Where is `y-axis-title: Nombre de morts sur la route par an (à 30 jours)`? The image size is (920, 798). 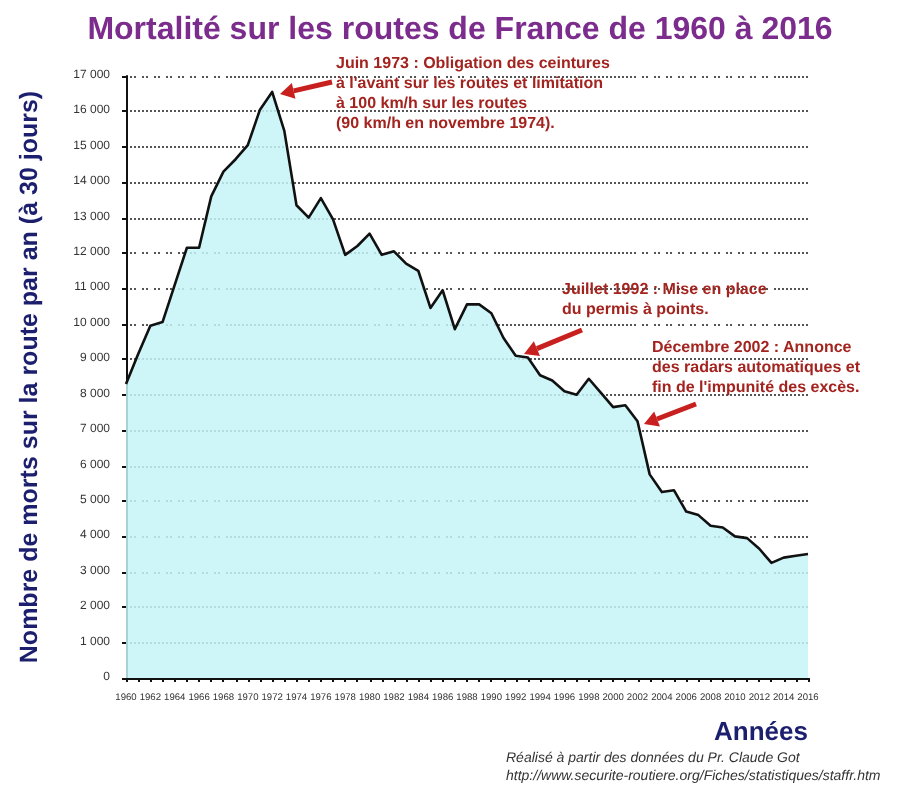 y-axis-title: Nombre de morts sur la route par an (à 30 jours) is located at coordinates (29, 377).